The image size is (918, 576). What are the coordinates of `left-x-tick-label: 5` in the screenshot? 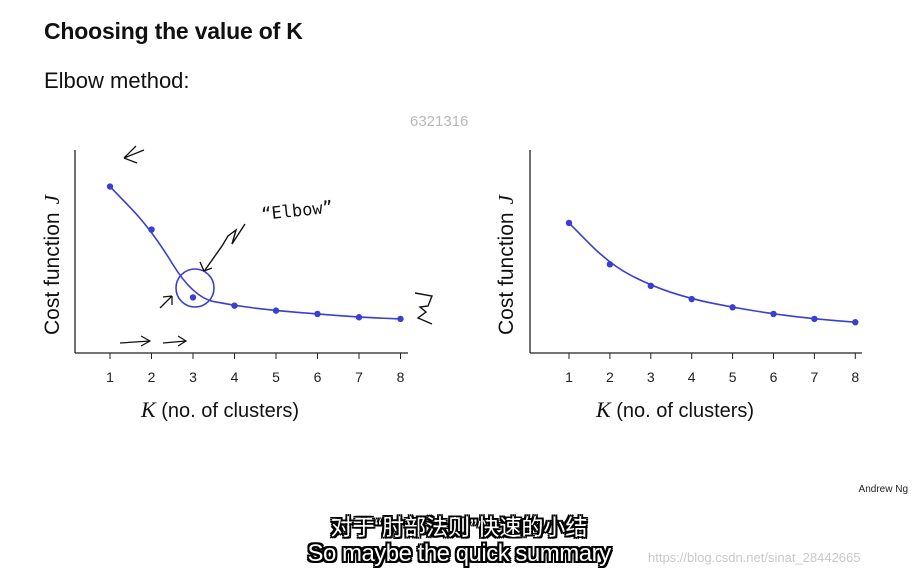 It's located at (276, 377).